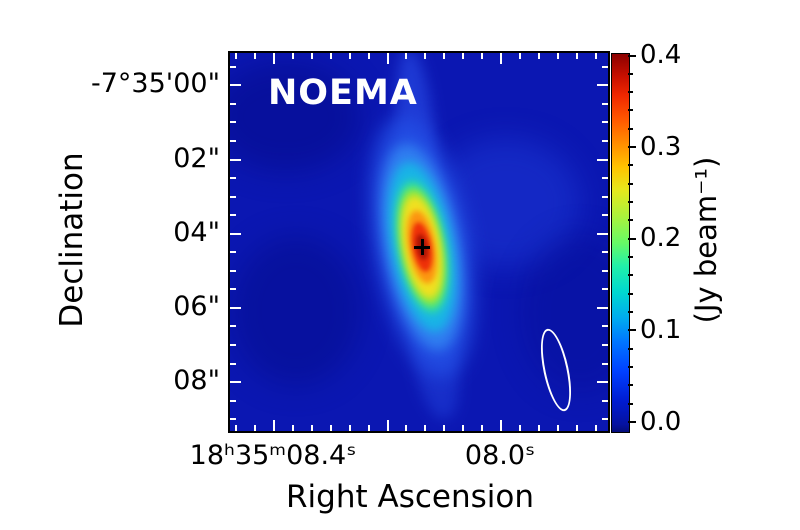 Image resolution: width=800 pixels, height=530 pixels. Describe the element at coordinates (155, 83) in the screenshot. I see `y-tick-label-00: -7°35'00"` at that location.